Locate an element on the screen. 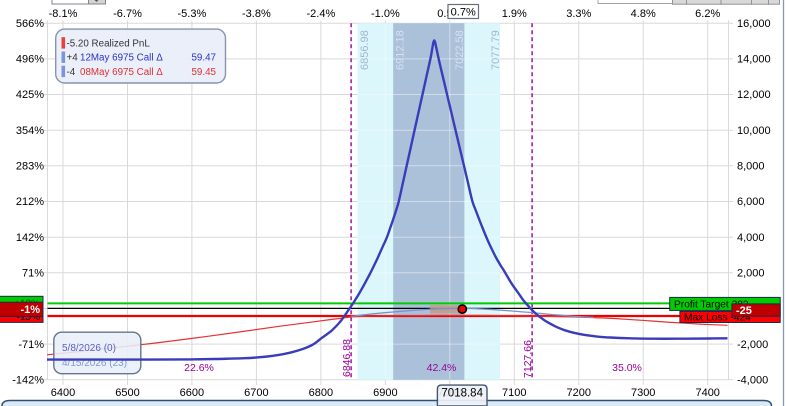  svg-text: 7018.84 is located at coordinates (462, 393).